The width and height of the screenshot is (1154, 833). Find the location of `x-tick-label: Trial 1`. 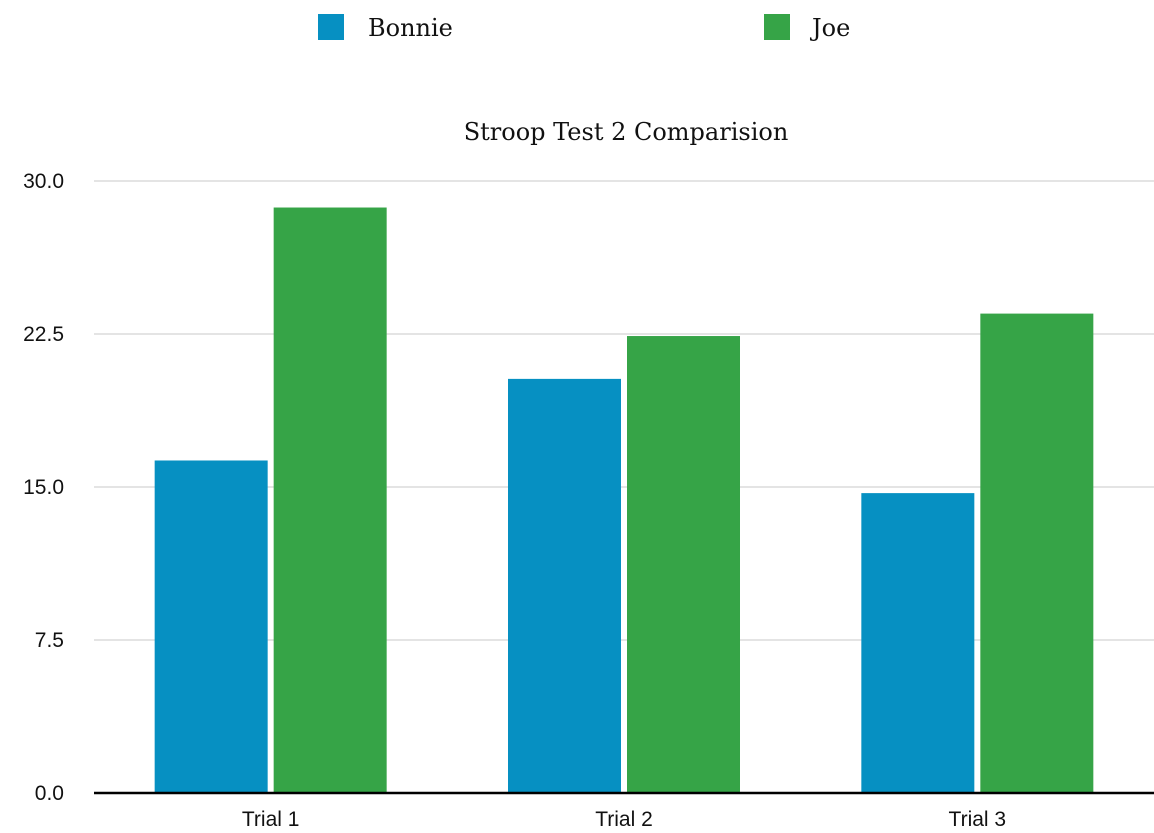

x-tick-label: Trial 1 is located at coordinates (271, 819).